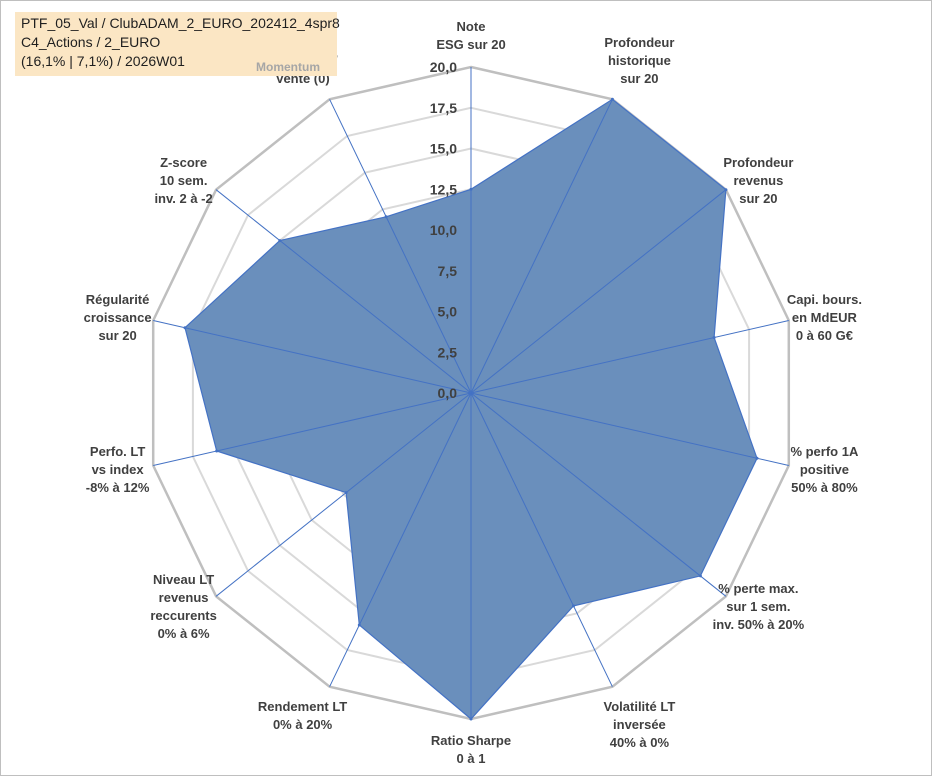 This screenshot has height=776, width=932. I want to click on tick-layer: 0,0 2,5 5,0 7,5 10,0 12,5 15,0 17,5 20,0, so click(443, 230).